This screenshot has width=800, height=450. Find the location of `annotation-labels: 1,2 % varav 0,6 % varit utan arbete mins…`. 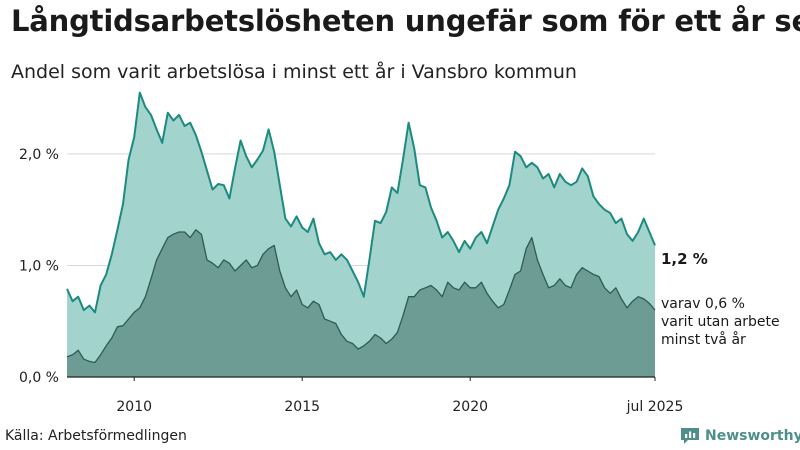

annotation-labels: 1,2 % varav 0,6 % varit utan arbete mins… is located at coordinates (720, 299).